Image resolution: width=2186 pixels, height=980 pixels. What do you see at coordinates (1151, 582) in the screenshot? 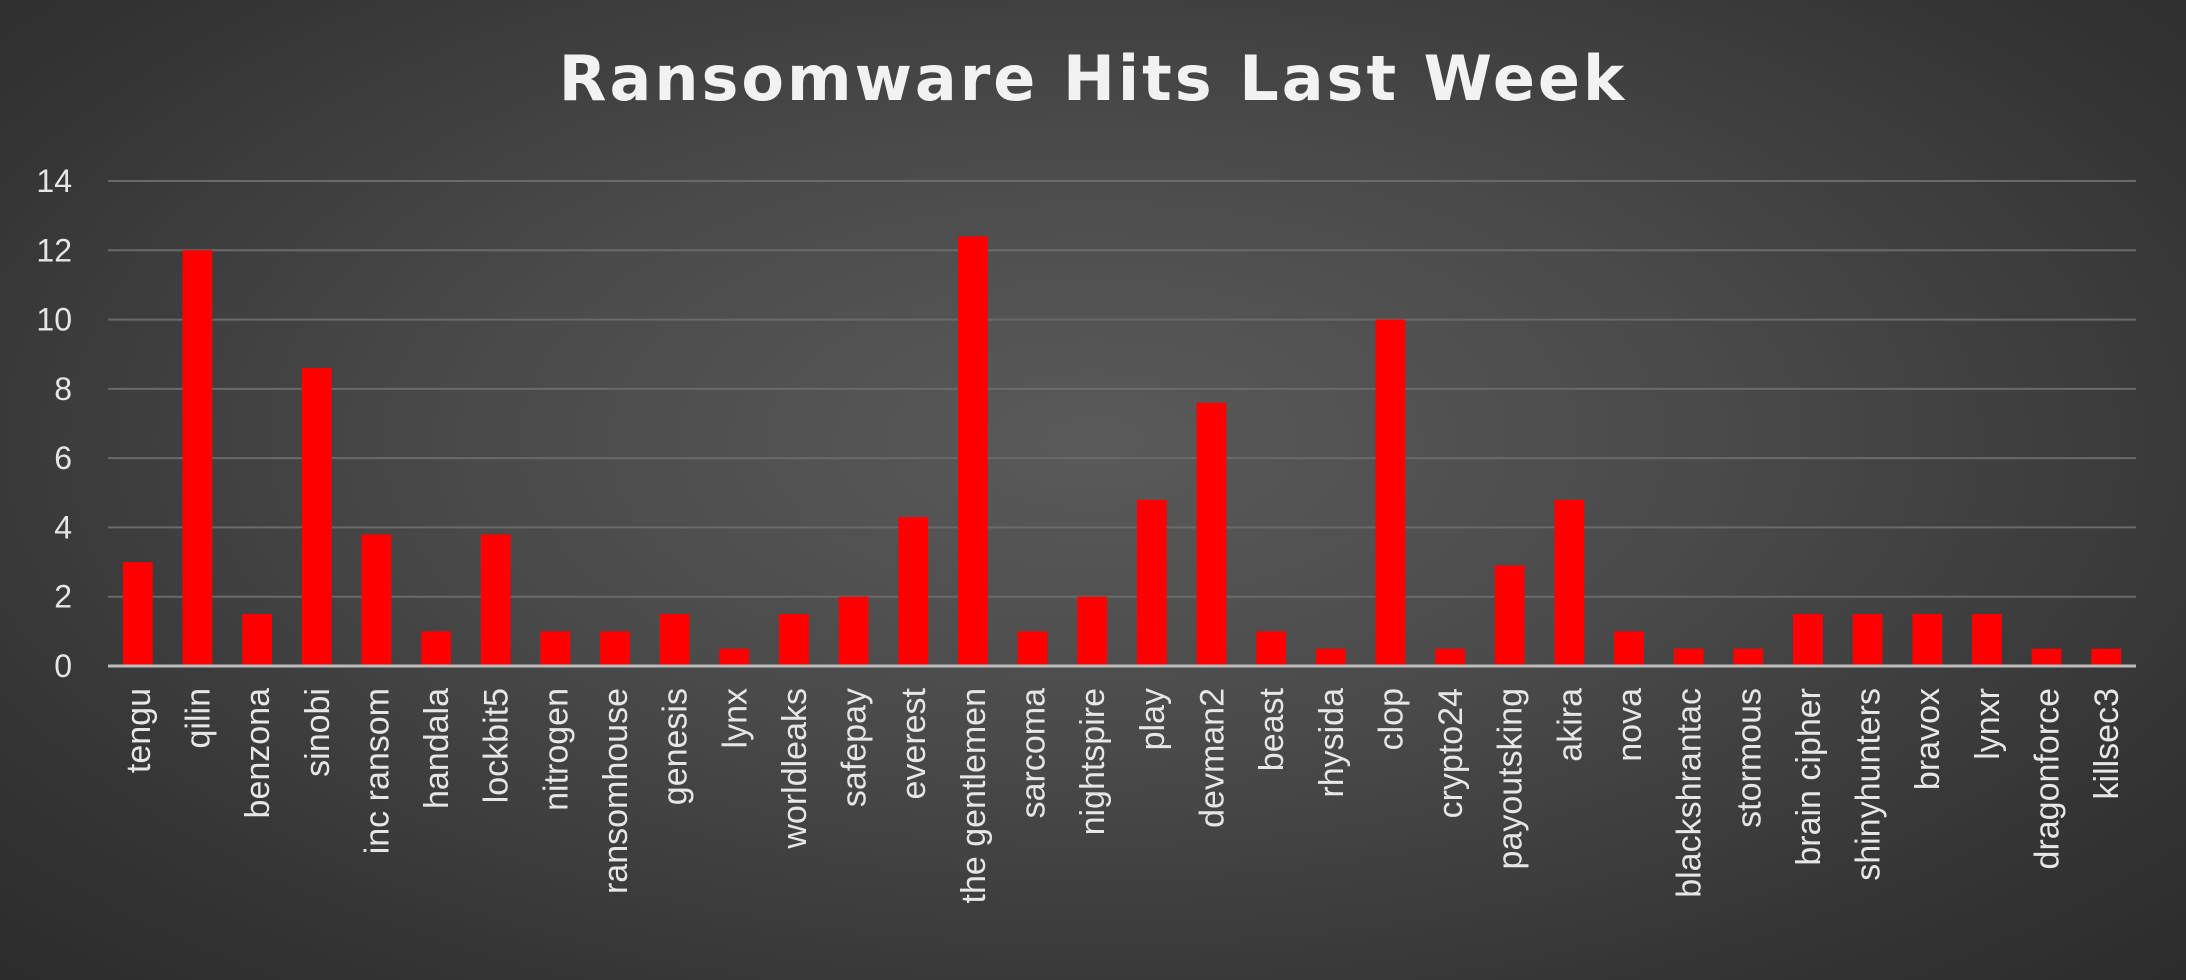
I see `bar-play` at bounding box center [1151, 582].